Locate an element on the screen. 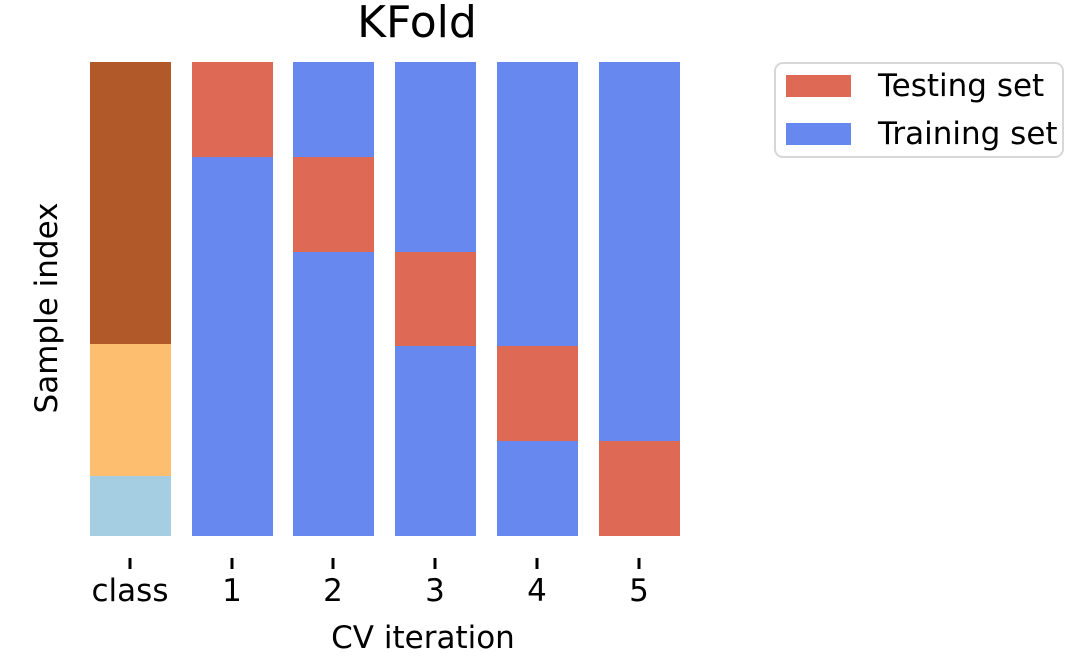 This screenshot has width=1086, height=666. legend-label: Training set is located at coordinates (968, 133).